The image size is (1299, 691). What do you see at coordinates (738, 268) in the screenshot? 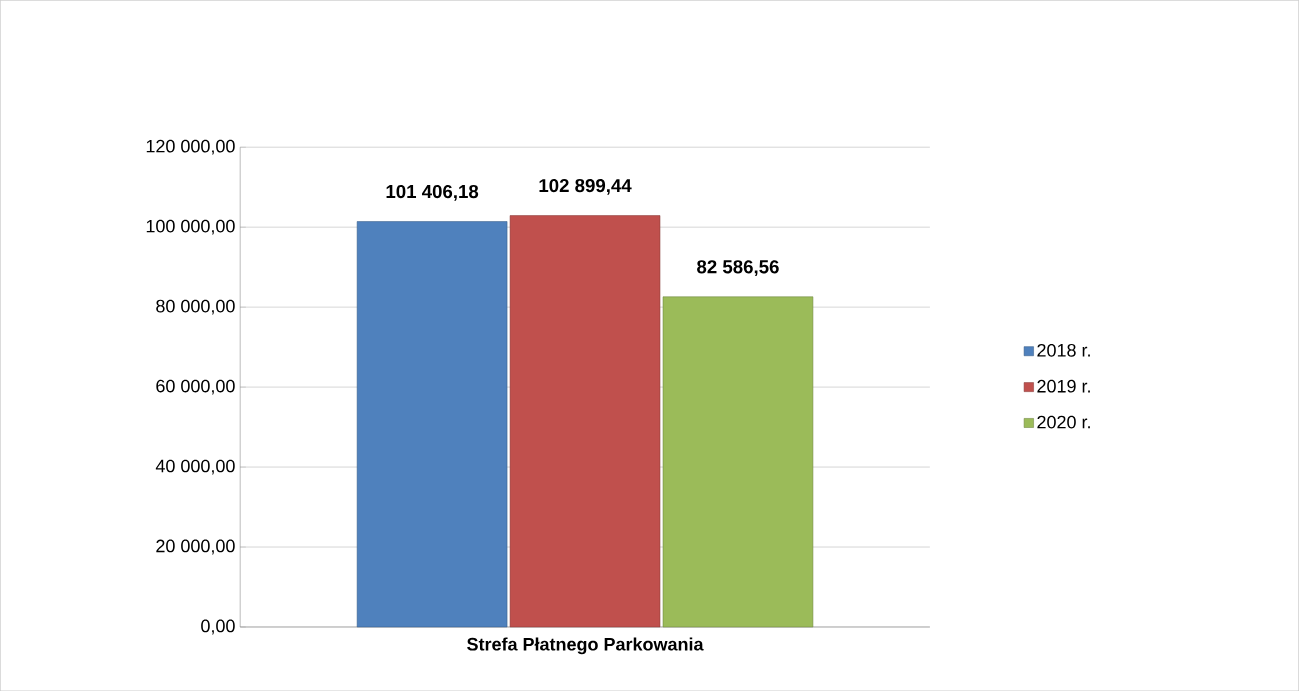
I see `data-label: 82 586,56` at bounding box center [738, 268].